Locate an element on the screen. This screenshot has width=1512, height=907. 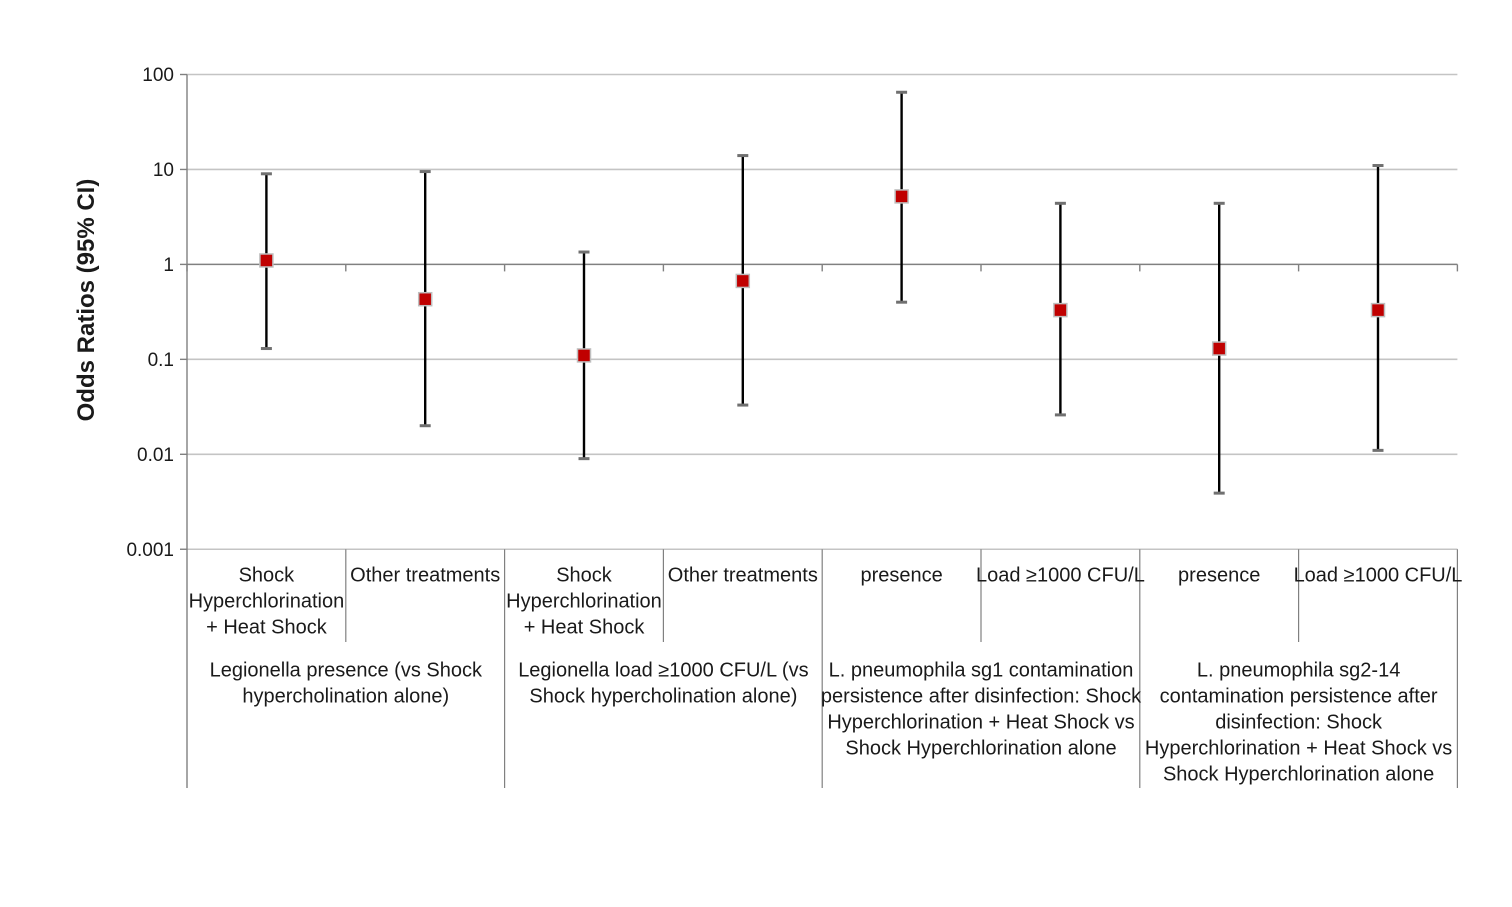
y-tick-label: 0.01 is located at coordinates (155, 455).